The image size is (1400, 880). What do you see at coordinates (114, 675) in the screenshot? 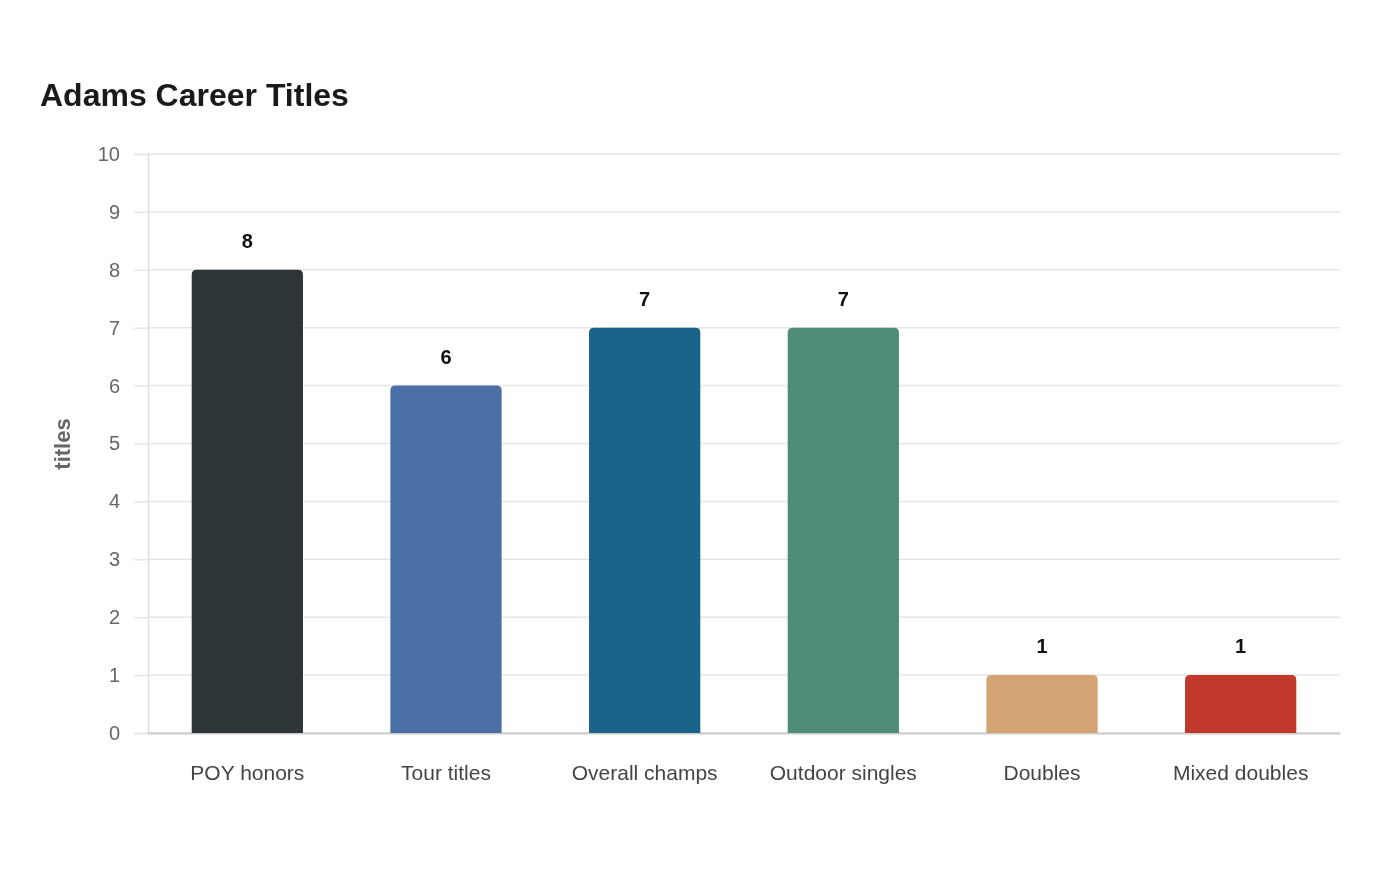
I see `y-tick-label: 1` at bounding box center [114, 675].